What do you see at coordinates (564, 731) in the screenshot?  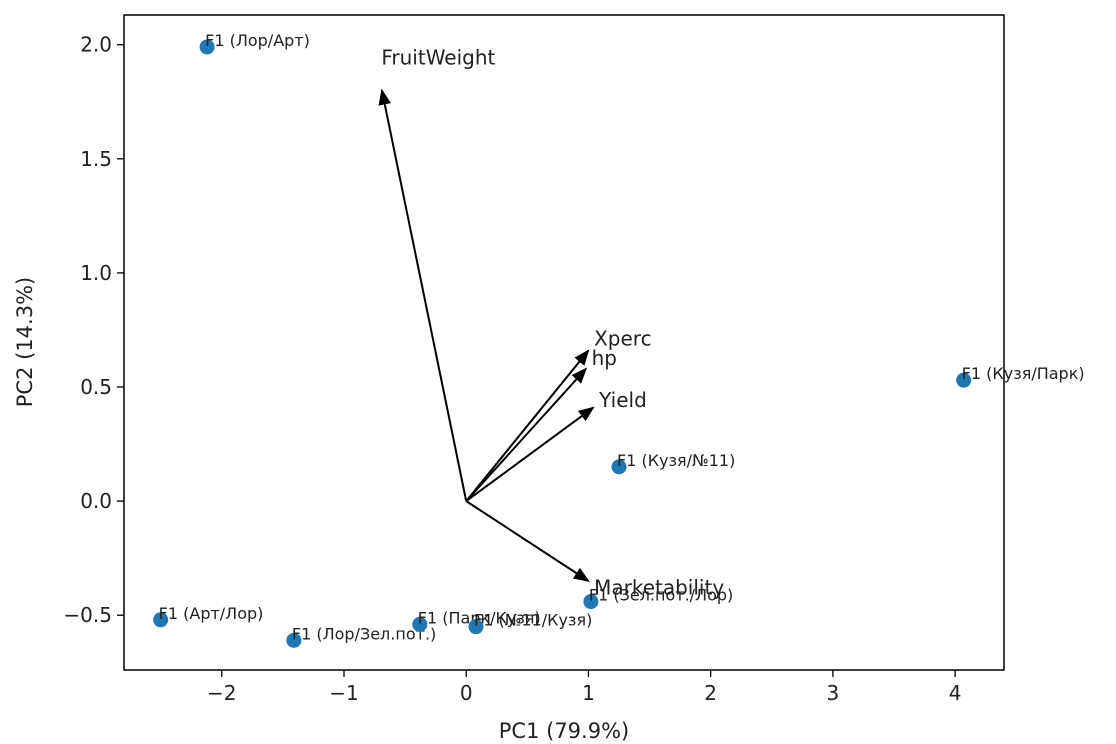 I see `x-axis-label: PC1 (79.9%)` at bounding box center [564, 731].